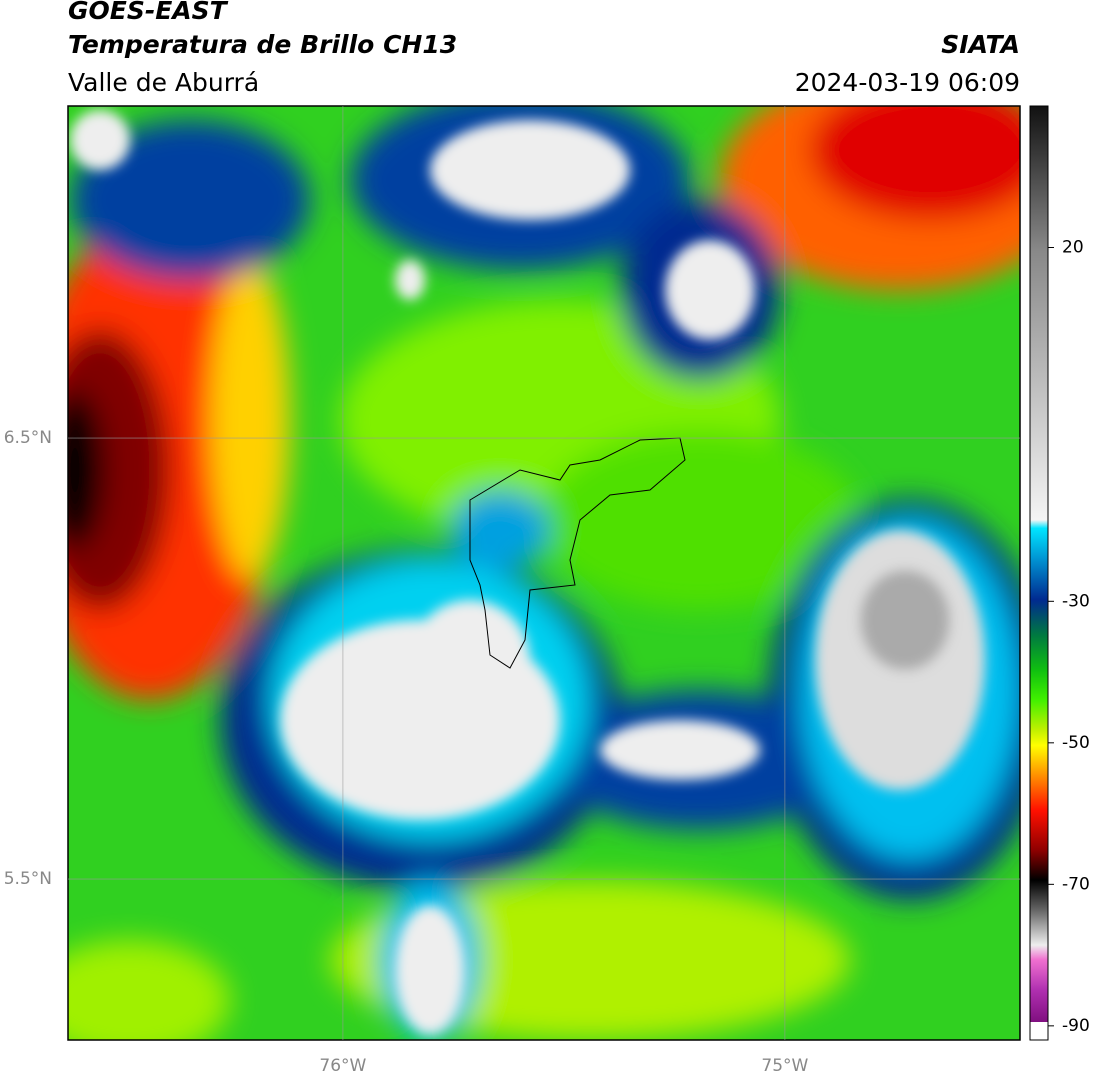 Image resolution: width=1094 pixels, height=1078 pixels. I want to click on colorbar-tick-label: -70, so click(1076, 884).